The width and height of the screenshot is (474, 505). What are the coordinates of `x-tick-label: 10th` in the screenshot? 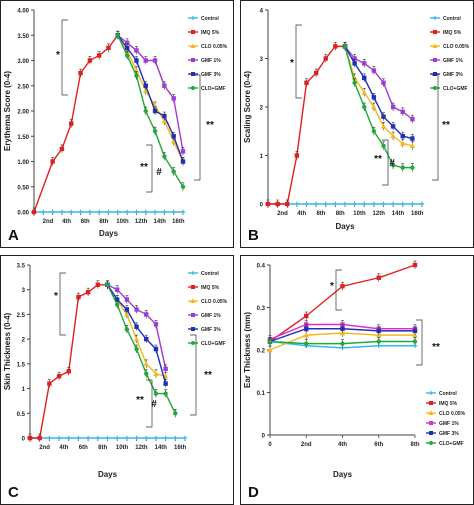 It's located at (122, 448).